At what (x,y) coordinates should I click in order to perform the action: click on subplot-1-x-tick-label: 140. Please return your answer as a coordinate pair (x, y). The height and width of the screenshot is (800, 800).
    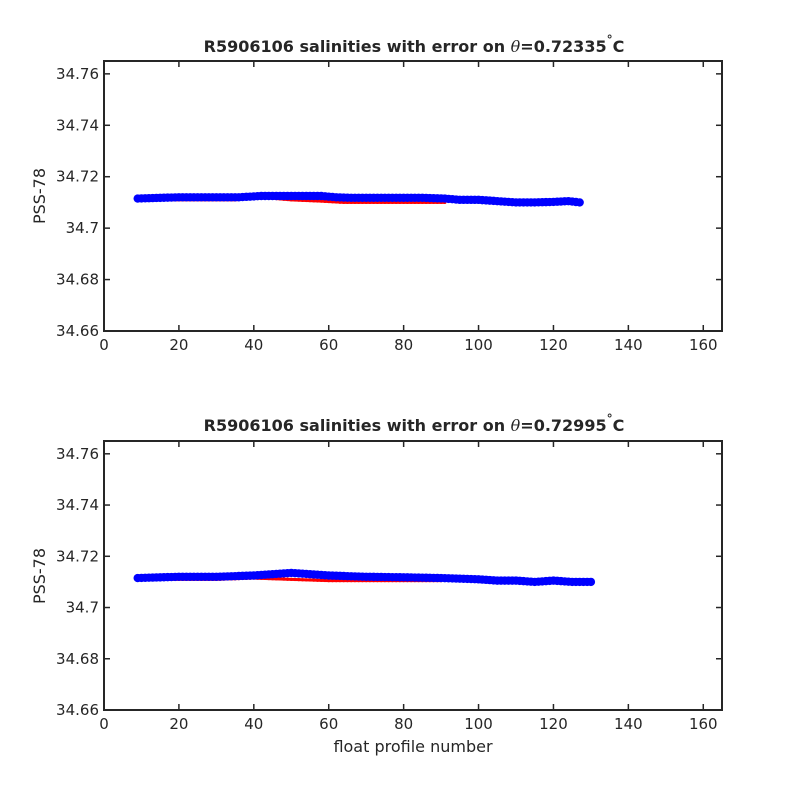
    Looking at the image, I should click on (628, 345).